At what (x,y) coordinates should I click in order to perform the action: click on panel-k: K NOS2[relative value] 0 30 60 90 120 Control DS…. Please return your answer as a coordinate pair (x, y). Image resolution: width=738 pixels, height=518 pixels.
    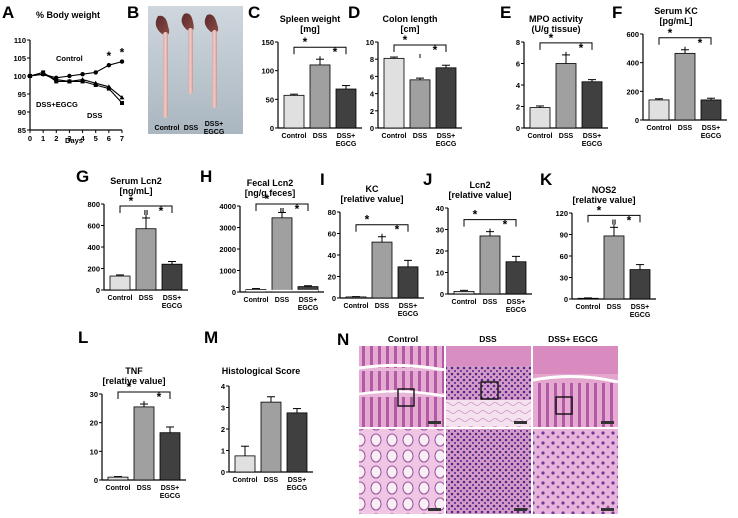
    Looking at the image, I should click on (598, 244).